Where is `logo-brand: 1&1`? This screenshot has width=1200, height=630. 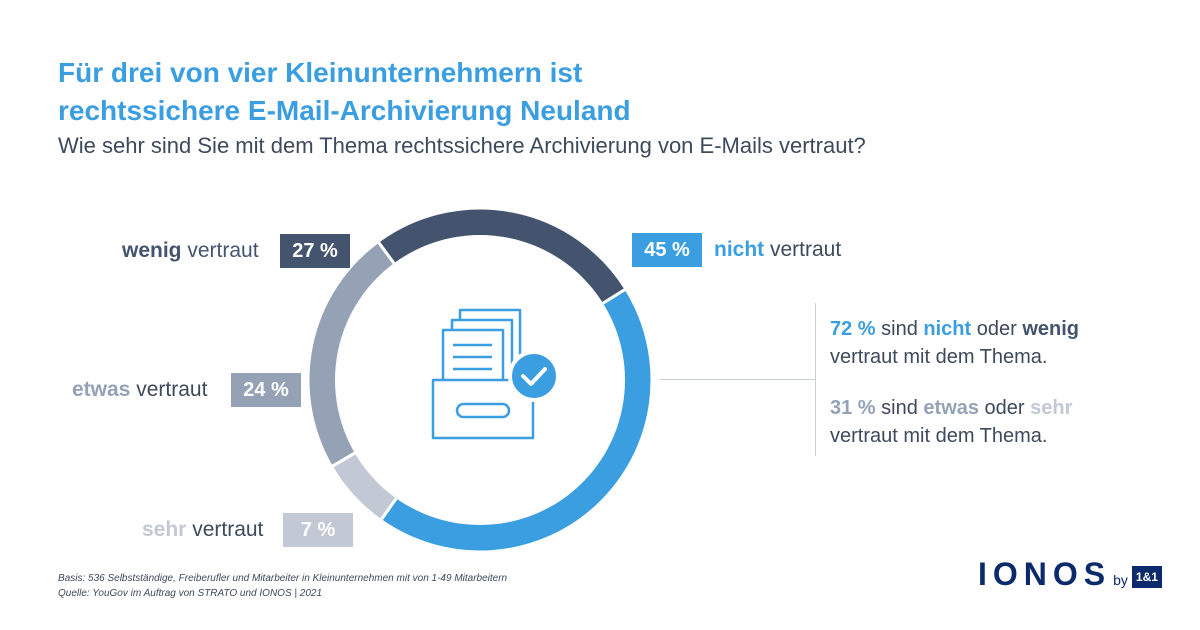
logo-brand: 1&1 is located at coordinates (1146, 577).